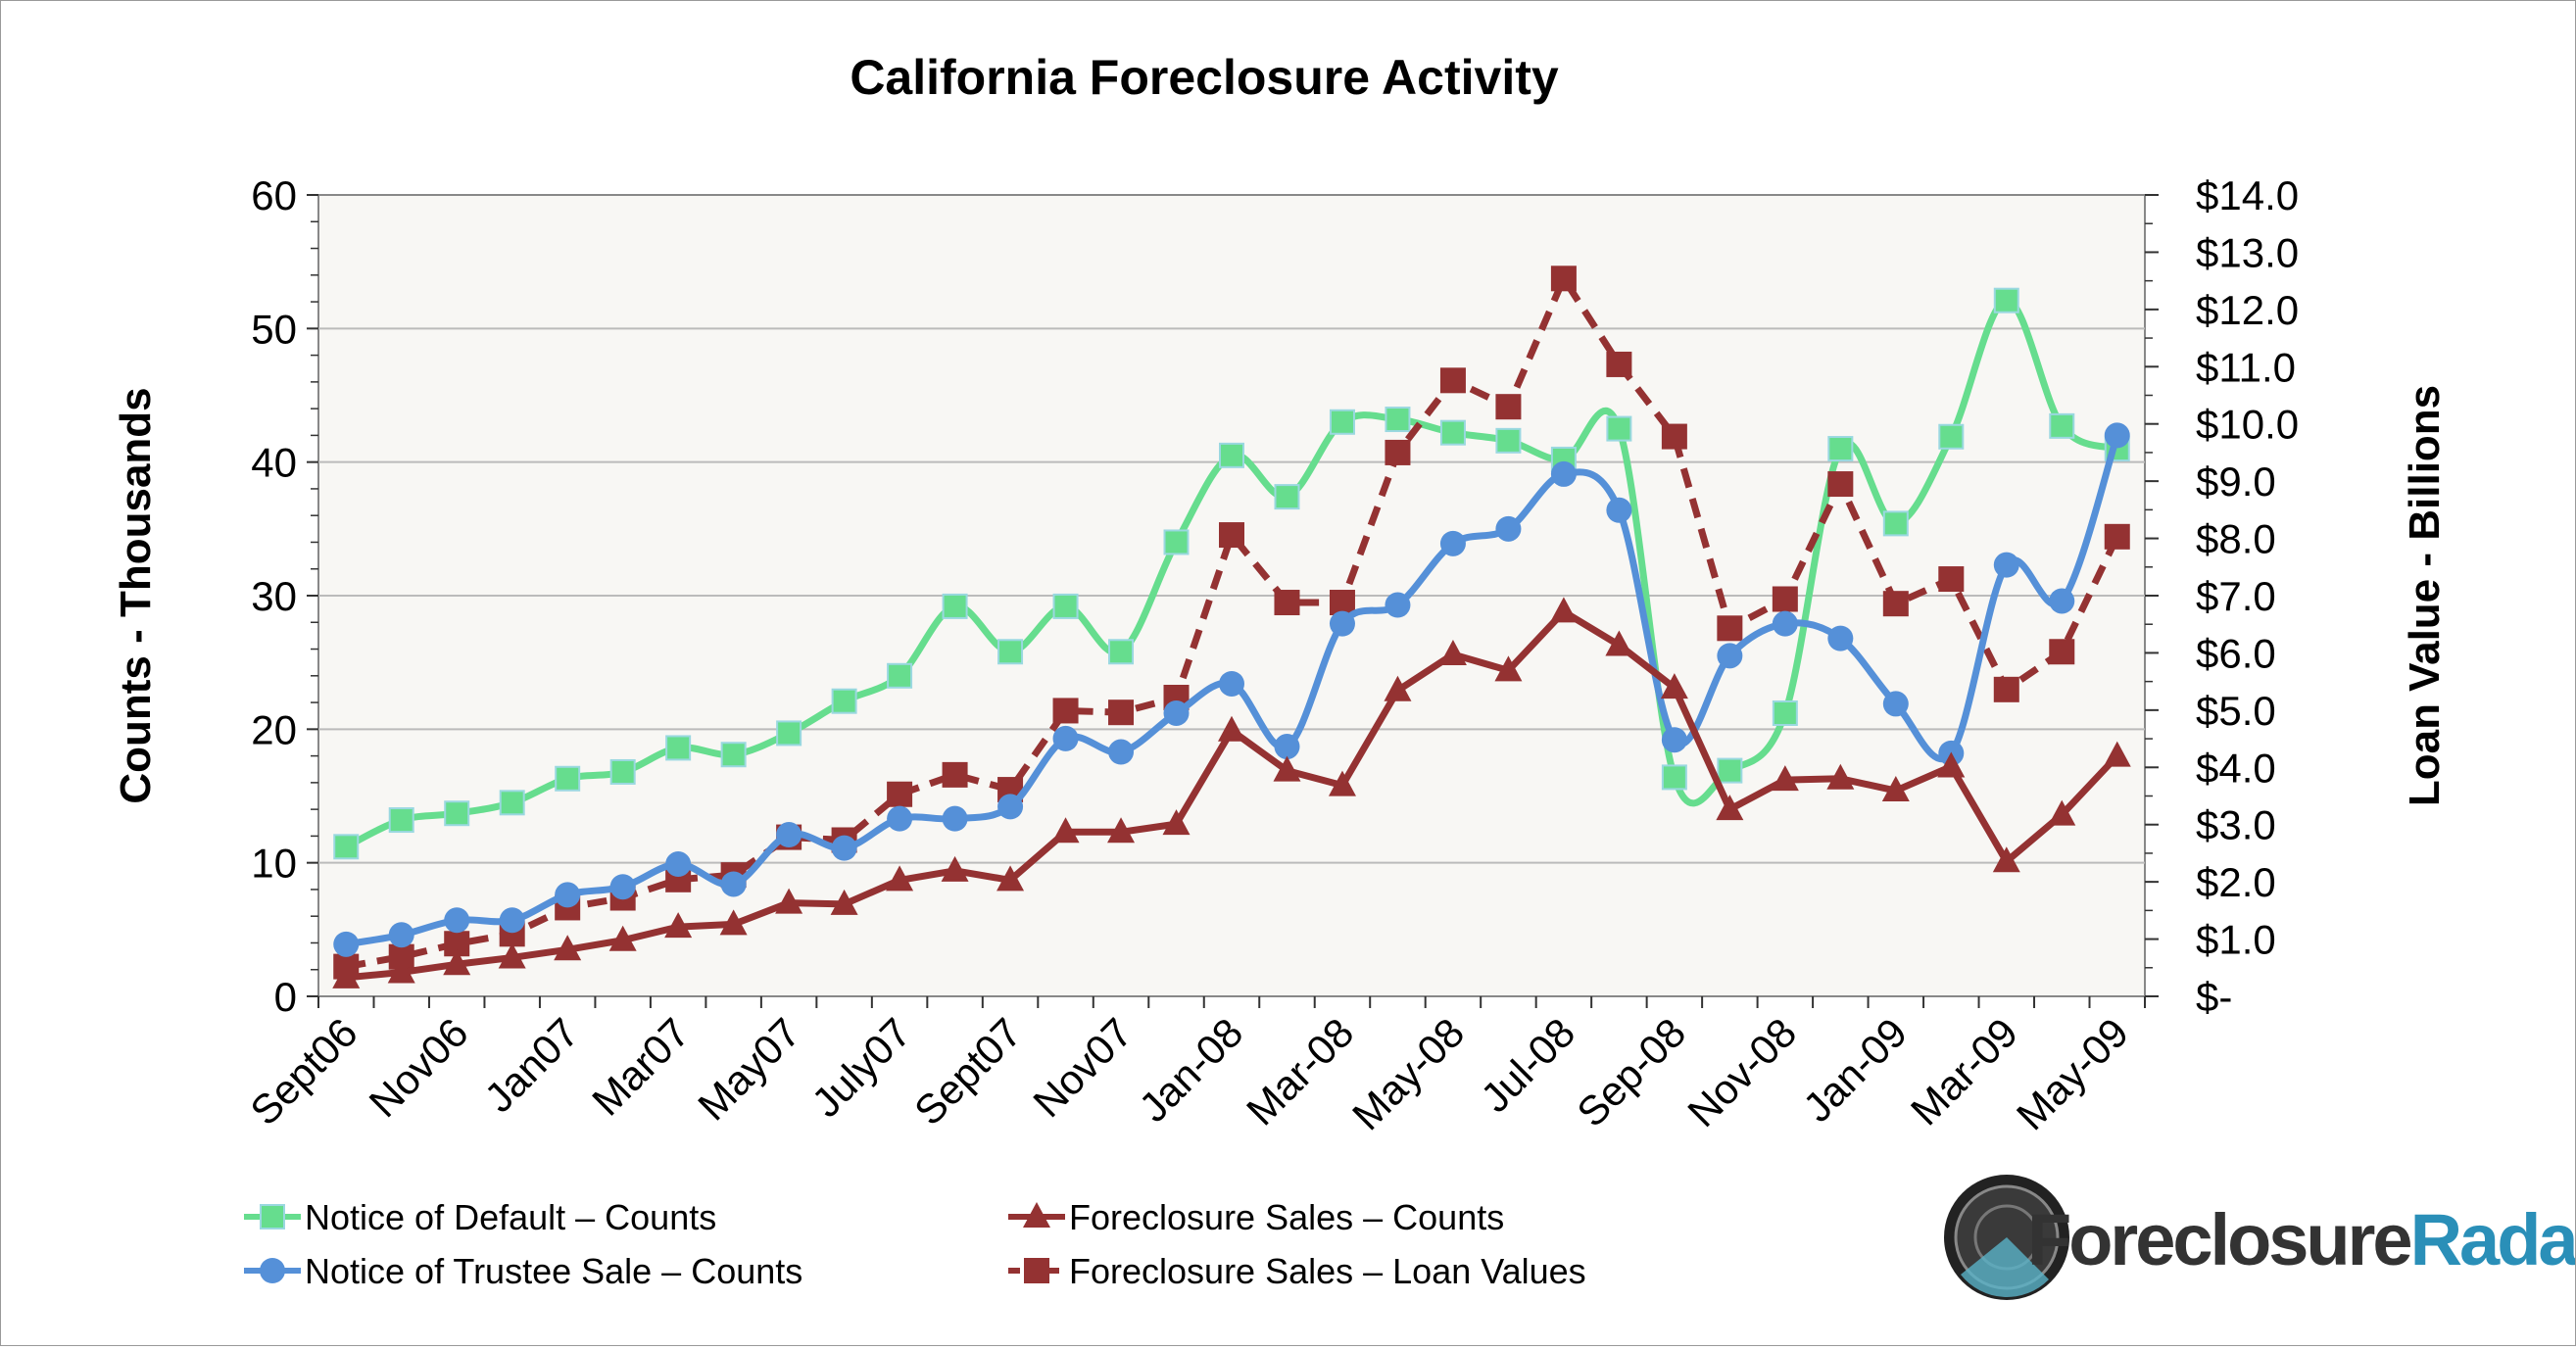  What do you see at coordinates (2301, 1239) in the screenshot?
I see `logo-text: ForeclosureRadar™` at bounding box center [2301, 1239].